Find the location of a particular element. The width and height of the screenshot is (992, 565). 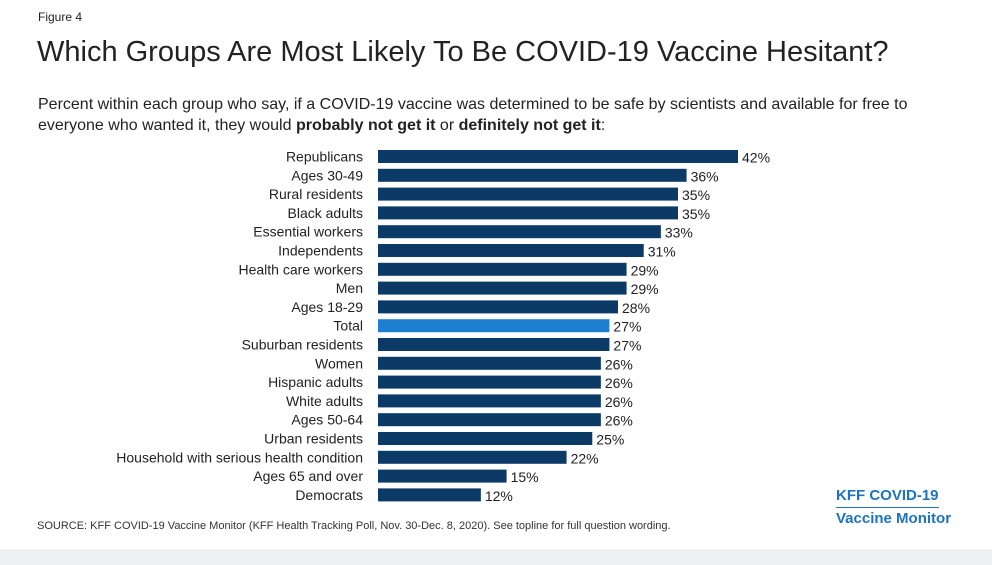

bar-independents is located at coordinates (511, 250).